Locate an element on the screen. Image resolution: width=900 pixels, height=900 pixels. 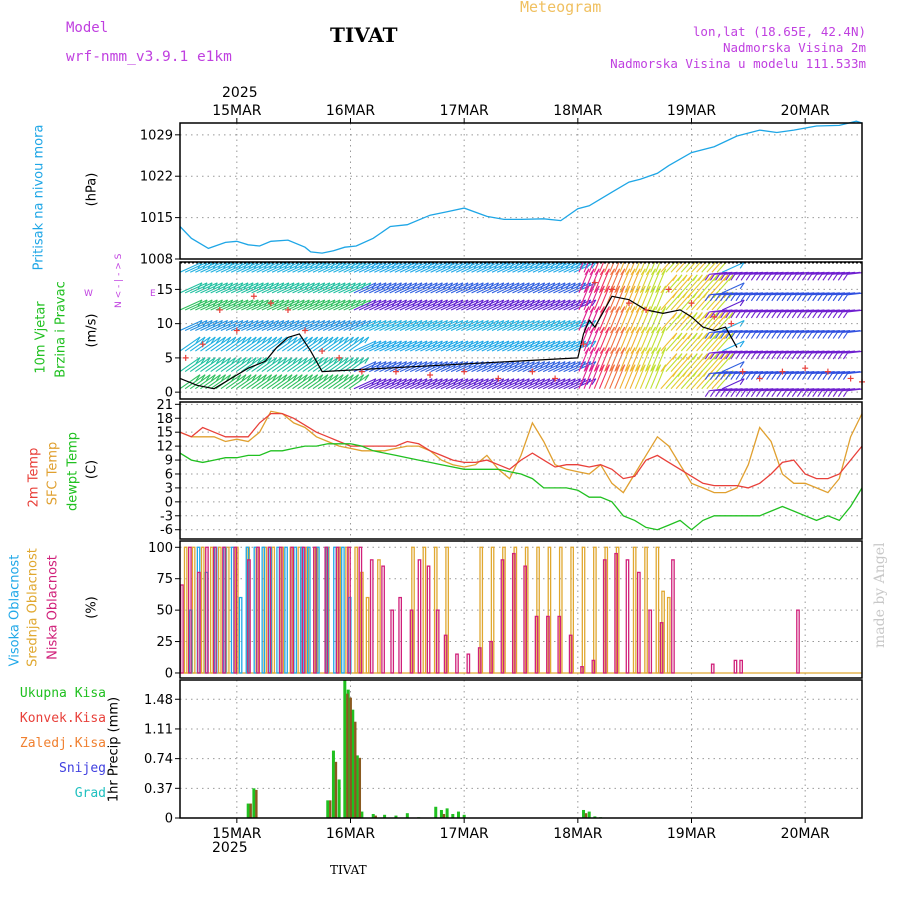
y-tick-label: 15 is located at coordinates (164, 433).